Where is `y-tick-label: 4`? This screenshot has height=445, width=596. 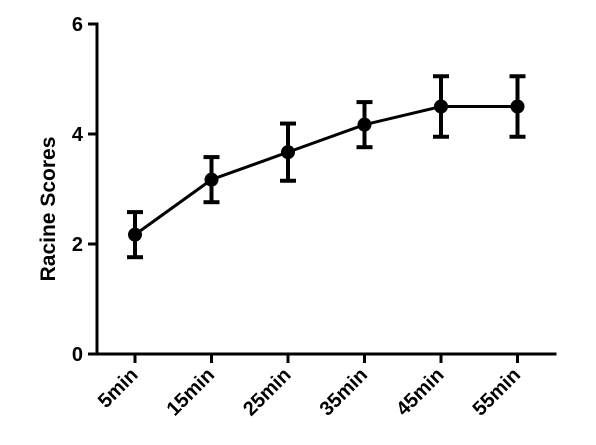
y-tick-label: 4 is located at coordinates (78, 135).